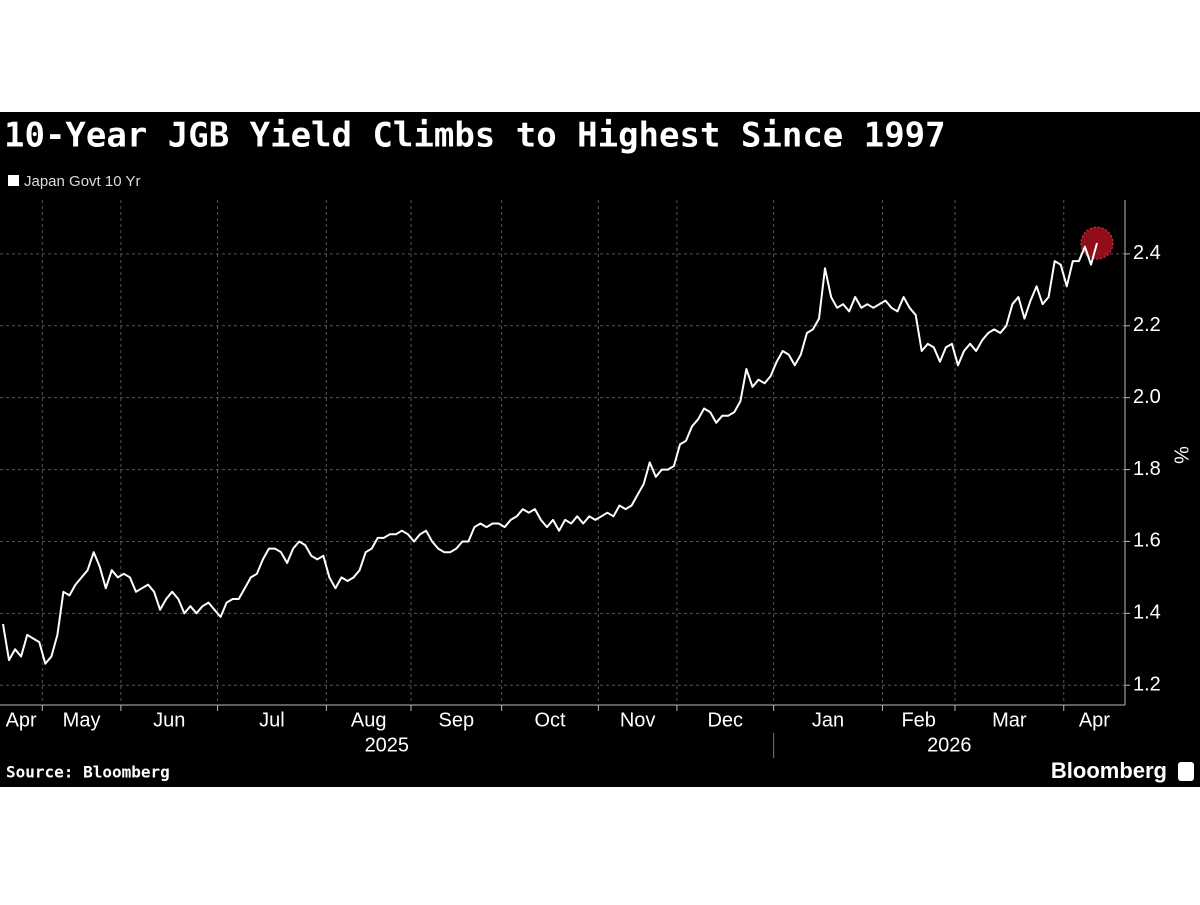 The image size is (1200, 905). What do you see at coordinates (1147, 253) in the screenshot?
I see `y-tick-label: 2.4` at bounding box center [1147, 253].